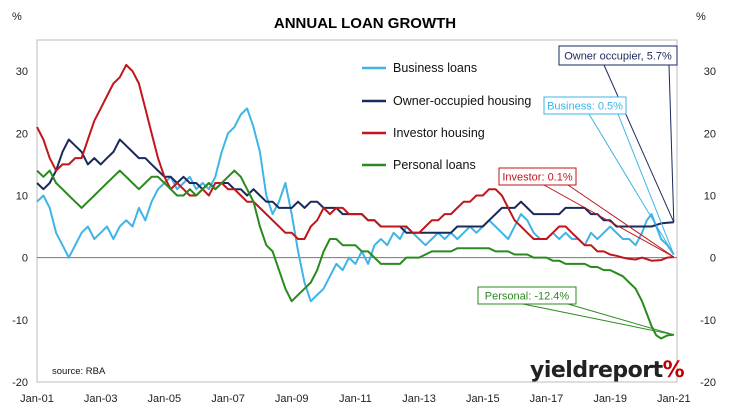 Image resolution: width=731 pixels, height=409 pixels. Describe the element at coordinates (25, 259) in the screenshot. I see `y-tick-left: 0` at that location.